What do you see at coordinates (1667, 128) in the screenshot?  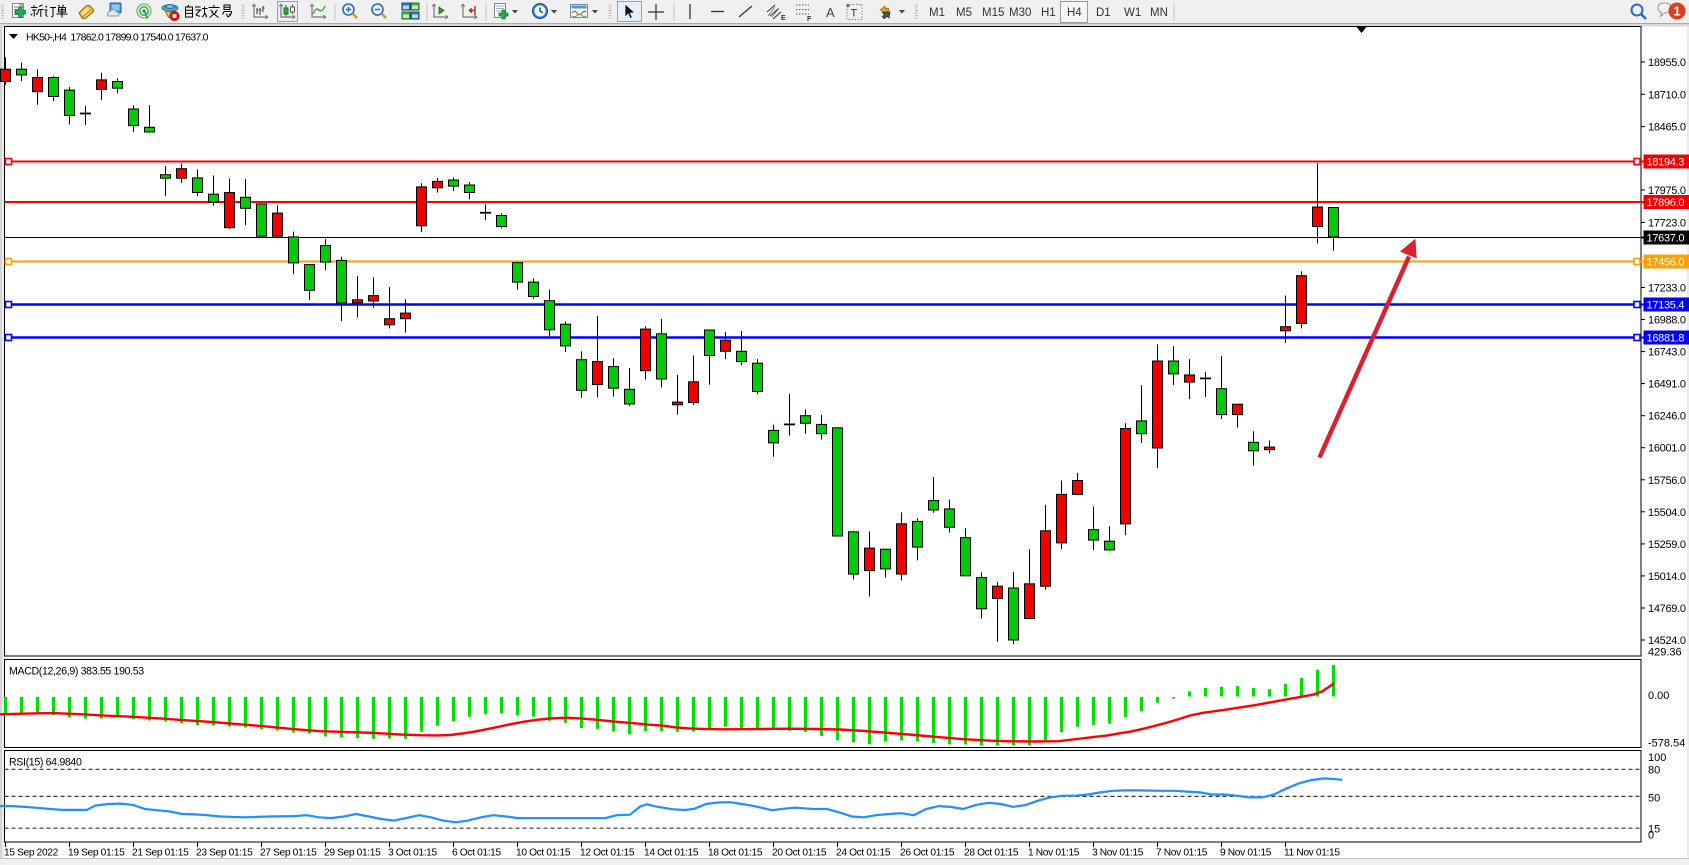 I see `svg-text: 18465.0` at bounding box center [1667, 128].